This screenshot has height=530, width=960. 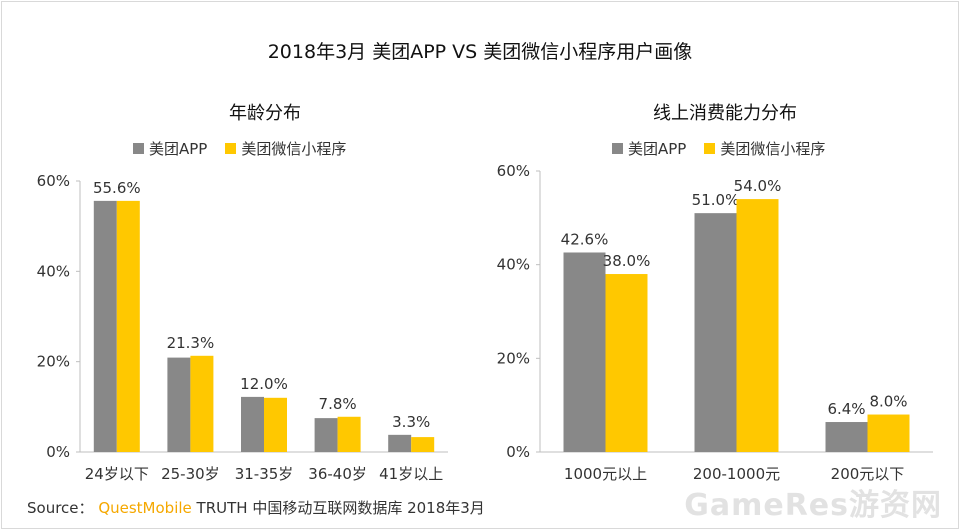 I want to click on watermark: GameRes游资网, so click(x=813, y=505).